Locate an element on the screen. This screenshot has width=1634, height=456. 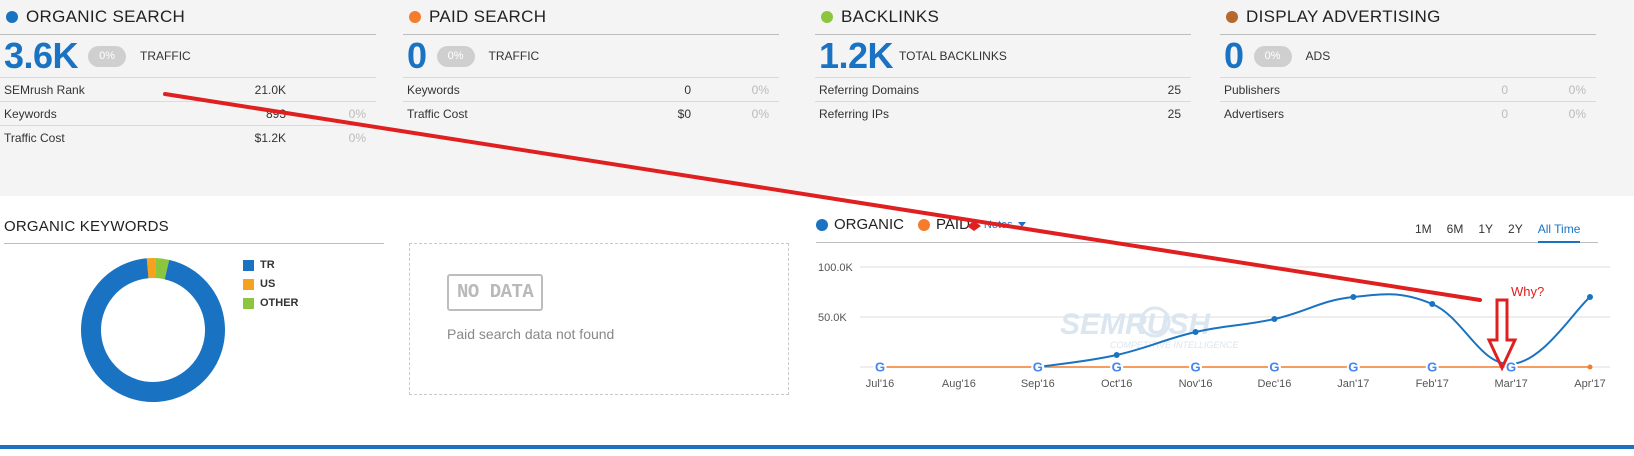
series-toggle-organic: ORGANIC is located at coordinates (860, 224).